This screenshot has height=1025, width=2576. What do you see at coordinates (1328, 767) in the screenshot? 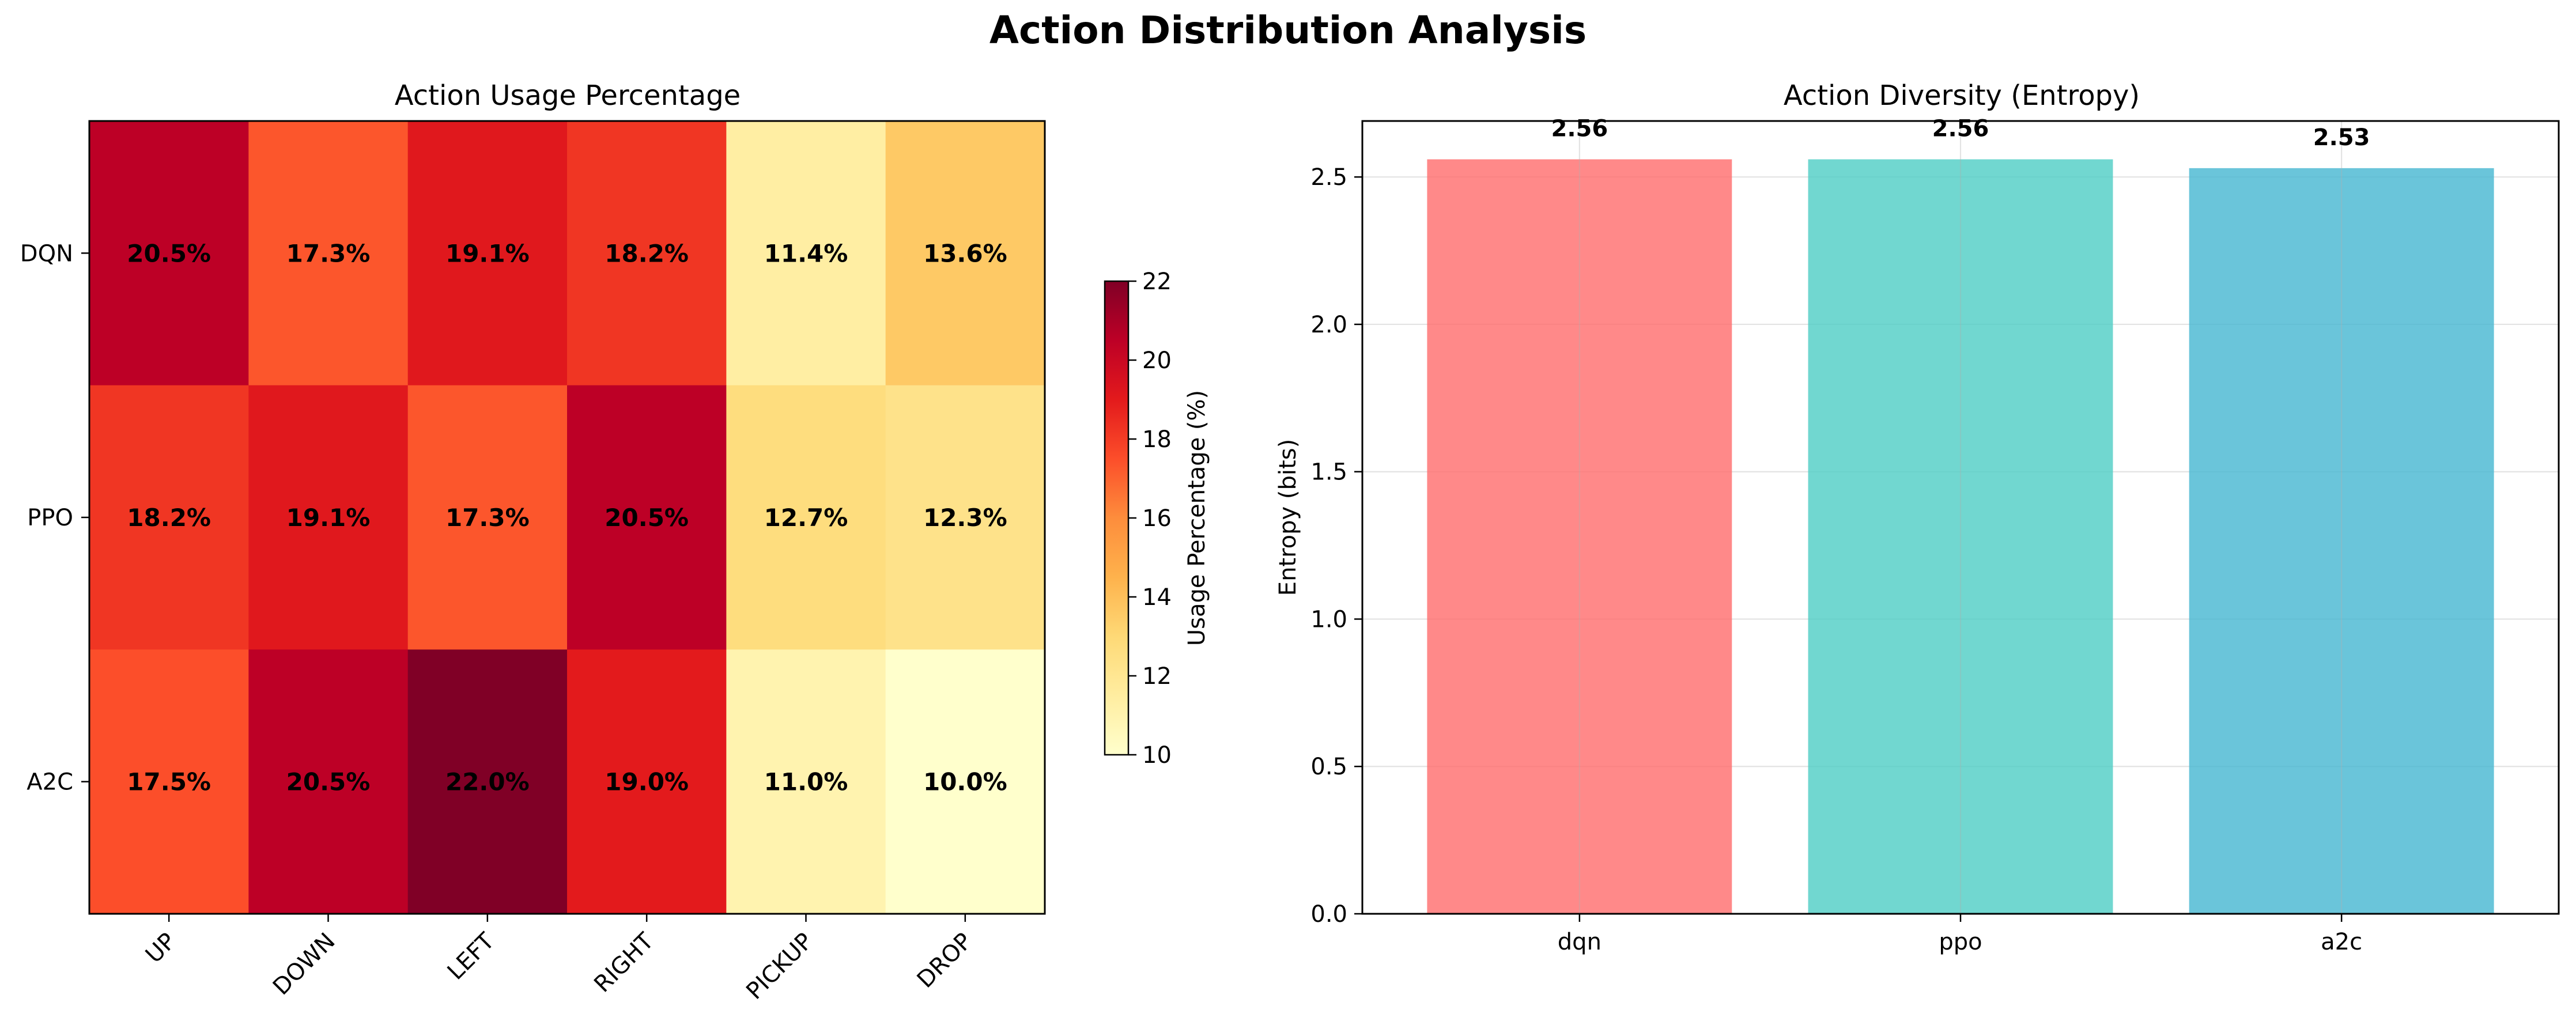
I see `bar-chart-y-tick-label: 0.5` at bounding box center [1328, 767].